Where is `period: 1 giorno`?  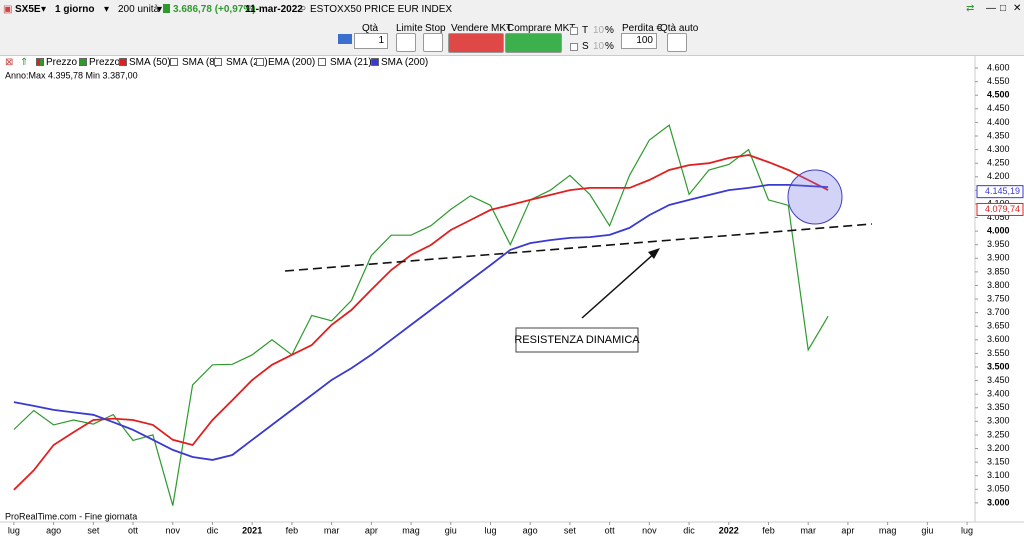
period: 1 giorno is located at coordinates (75, 9).